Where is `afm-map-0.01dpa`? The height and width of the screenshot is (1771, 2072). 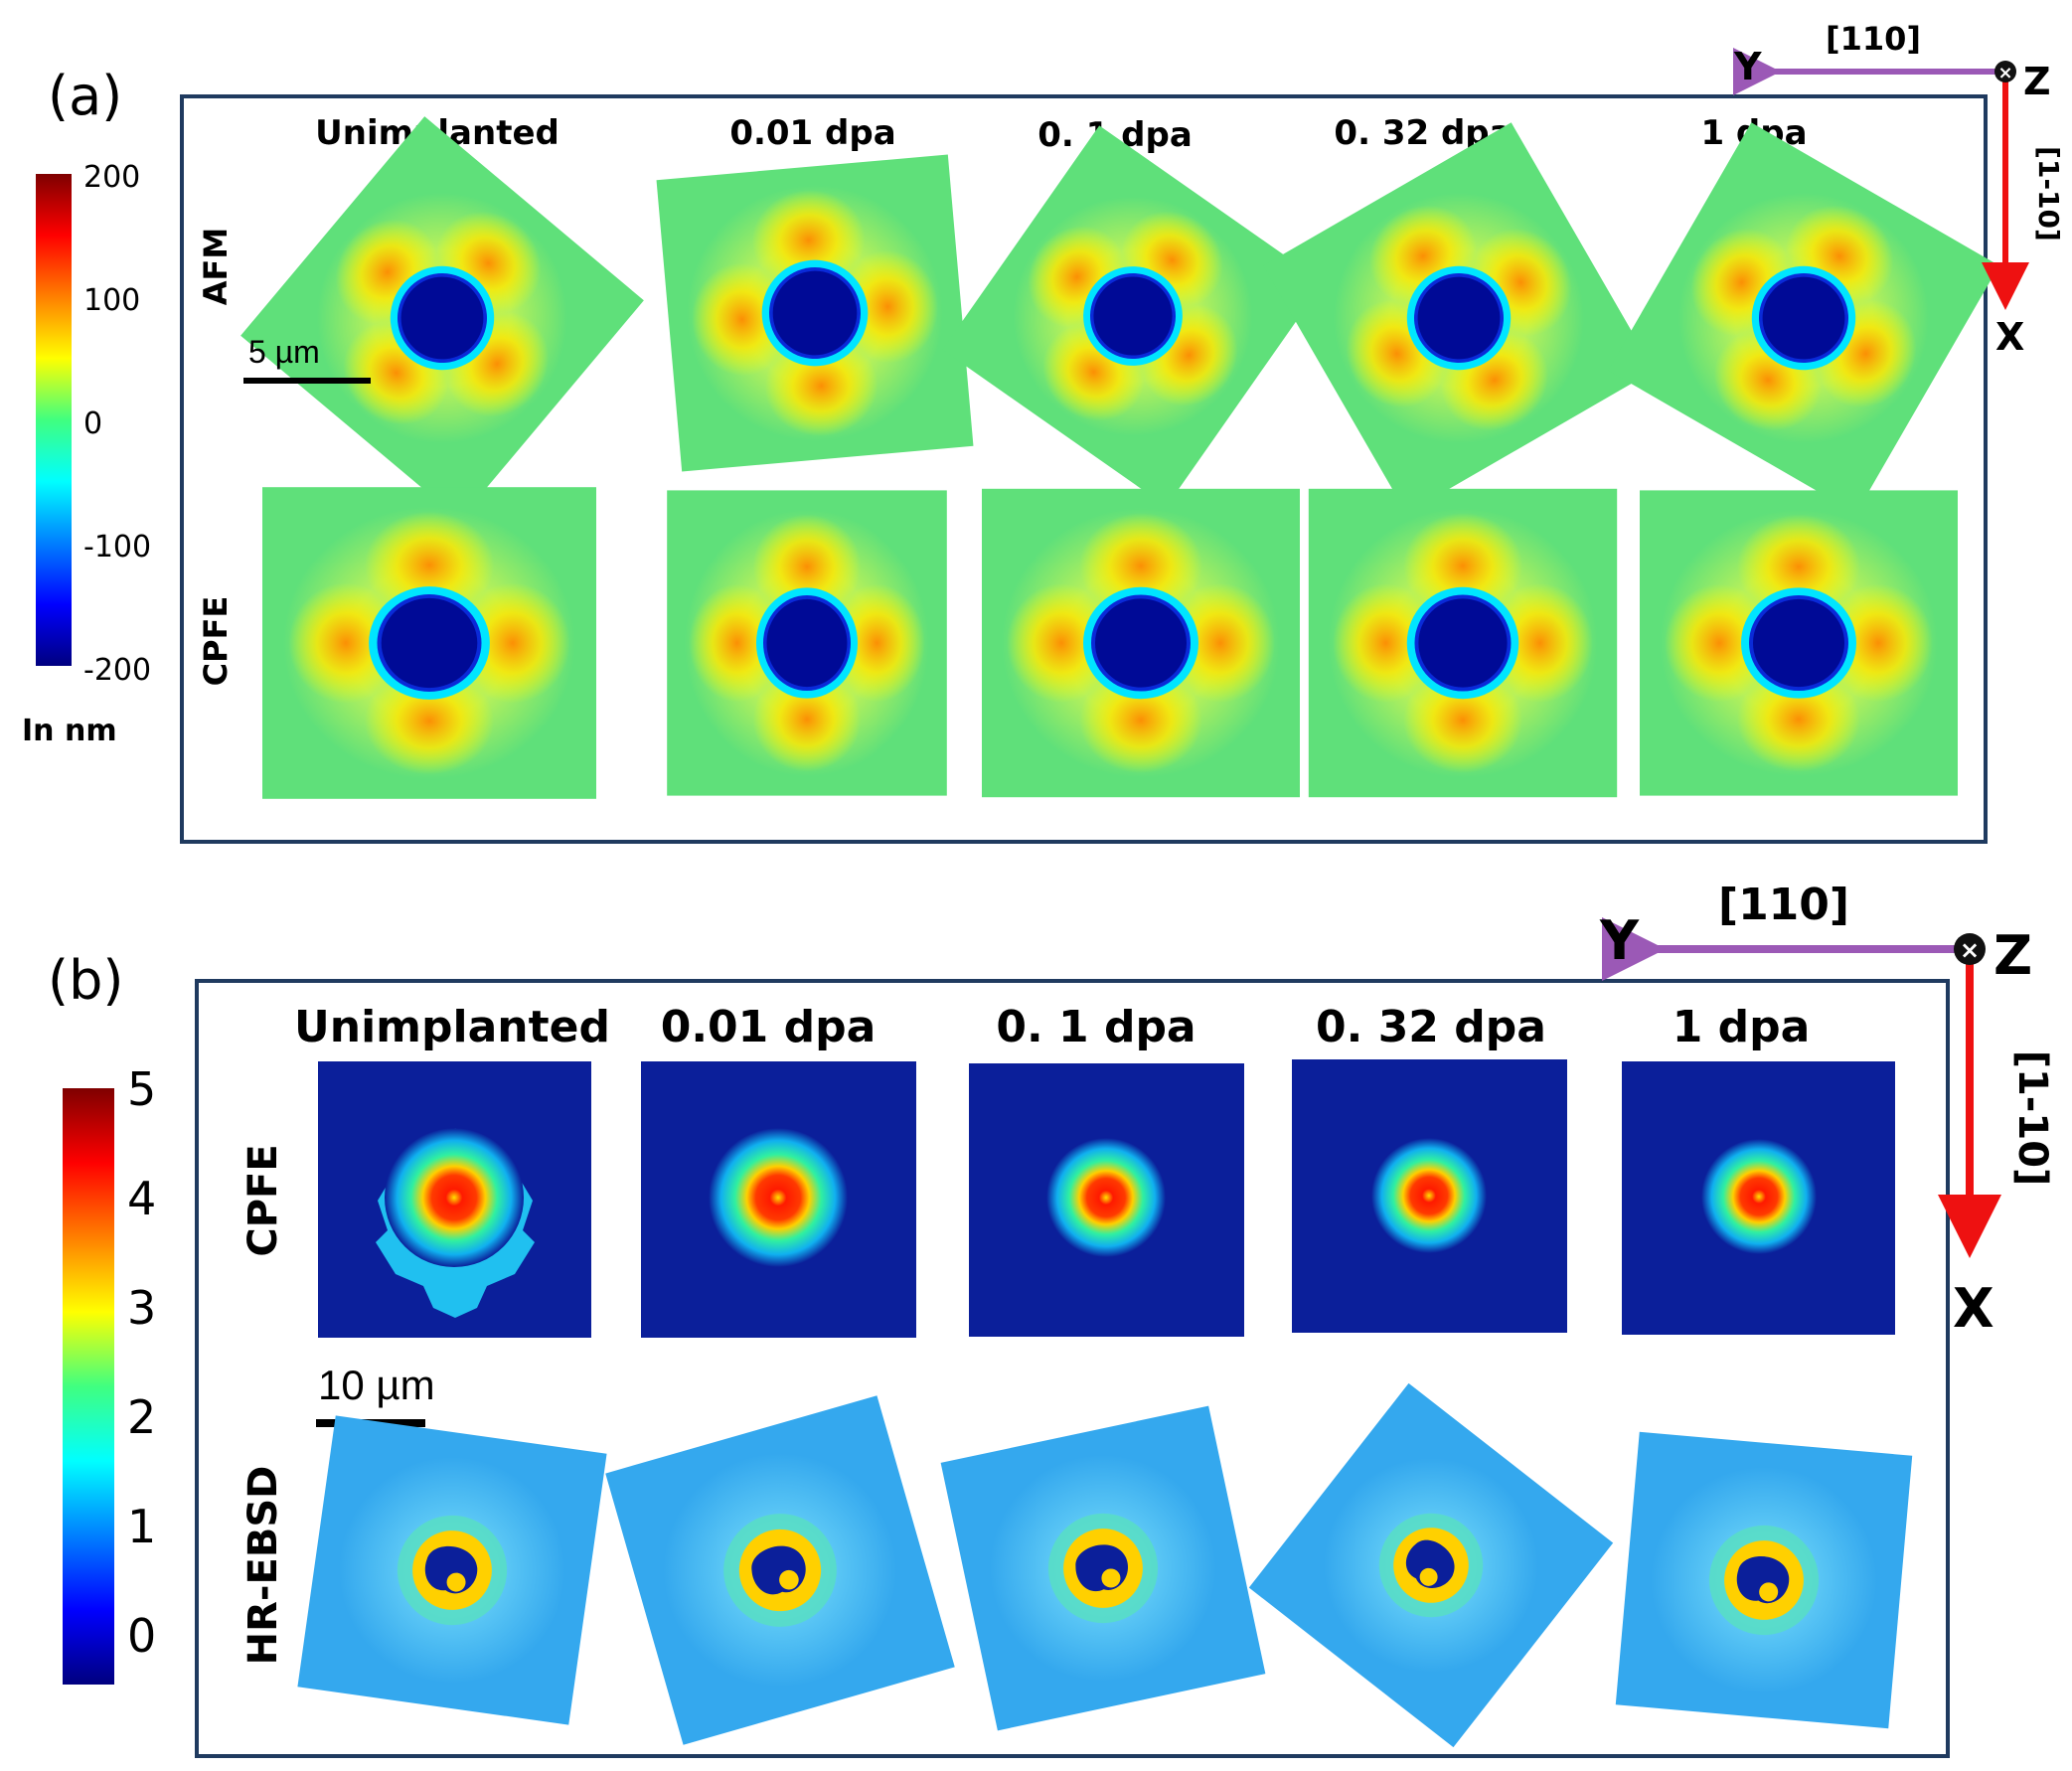
afm-map-0.01dpa is located at coordinates (815, 313).